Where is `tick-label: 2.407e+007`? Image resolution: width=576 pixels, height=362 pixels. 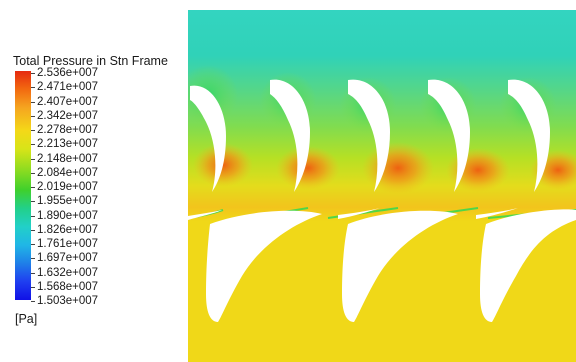
tick-label: 2.407e+007 is located at coordinates (89, 102).